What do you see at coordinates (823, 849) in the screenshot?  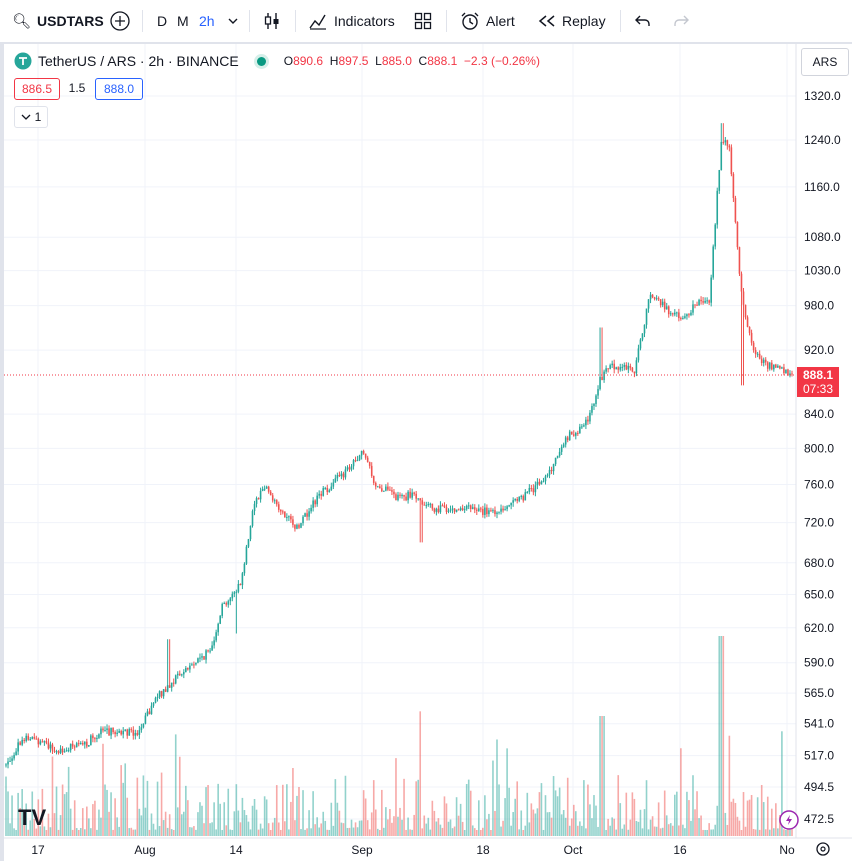 I see `settings-gear-button` at bounding box center [823, 849].